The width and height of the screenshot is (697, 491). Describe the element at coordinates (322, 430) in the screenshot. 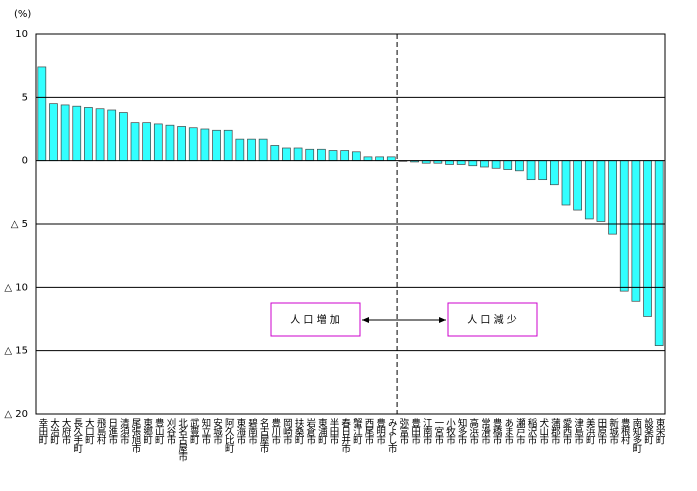

I see `x-tick-label: 東浦町` at that location.